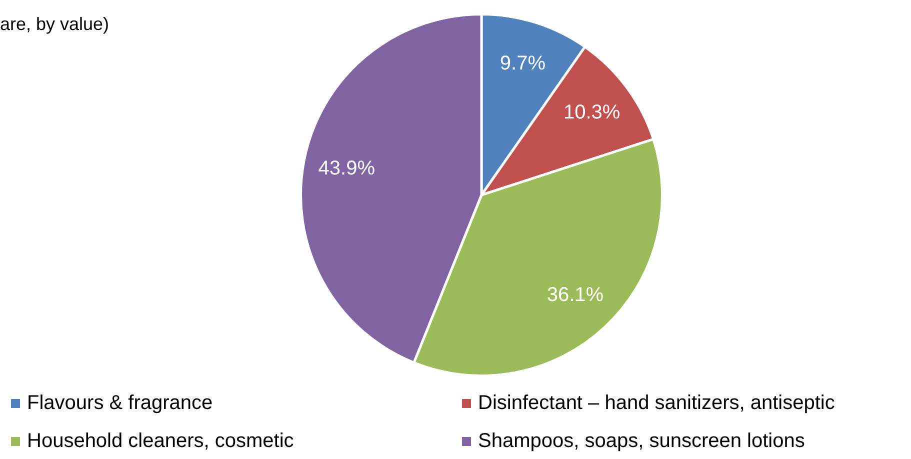 This screenshot has width=911, height=459. I want to click on chart-title: are, by value), so click(55, 24).